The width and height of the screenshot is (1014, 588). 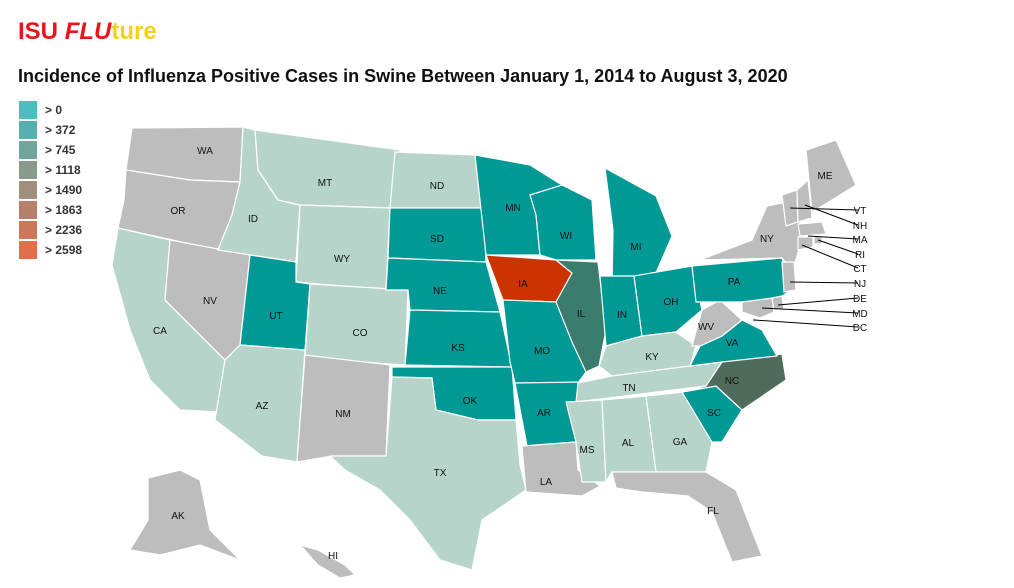 What do you see at coordinates (210, 301) in the screenshot?
I see `state-label: NV` at bounding box center [210, 301].